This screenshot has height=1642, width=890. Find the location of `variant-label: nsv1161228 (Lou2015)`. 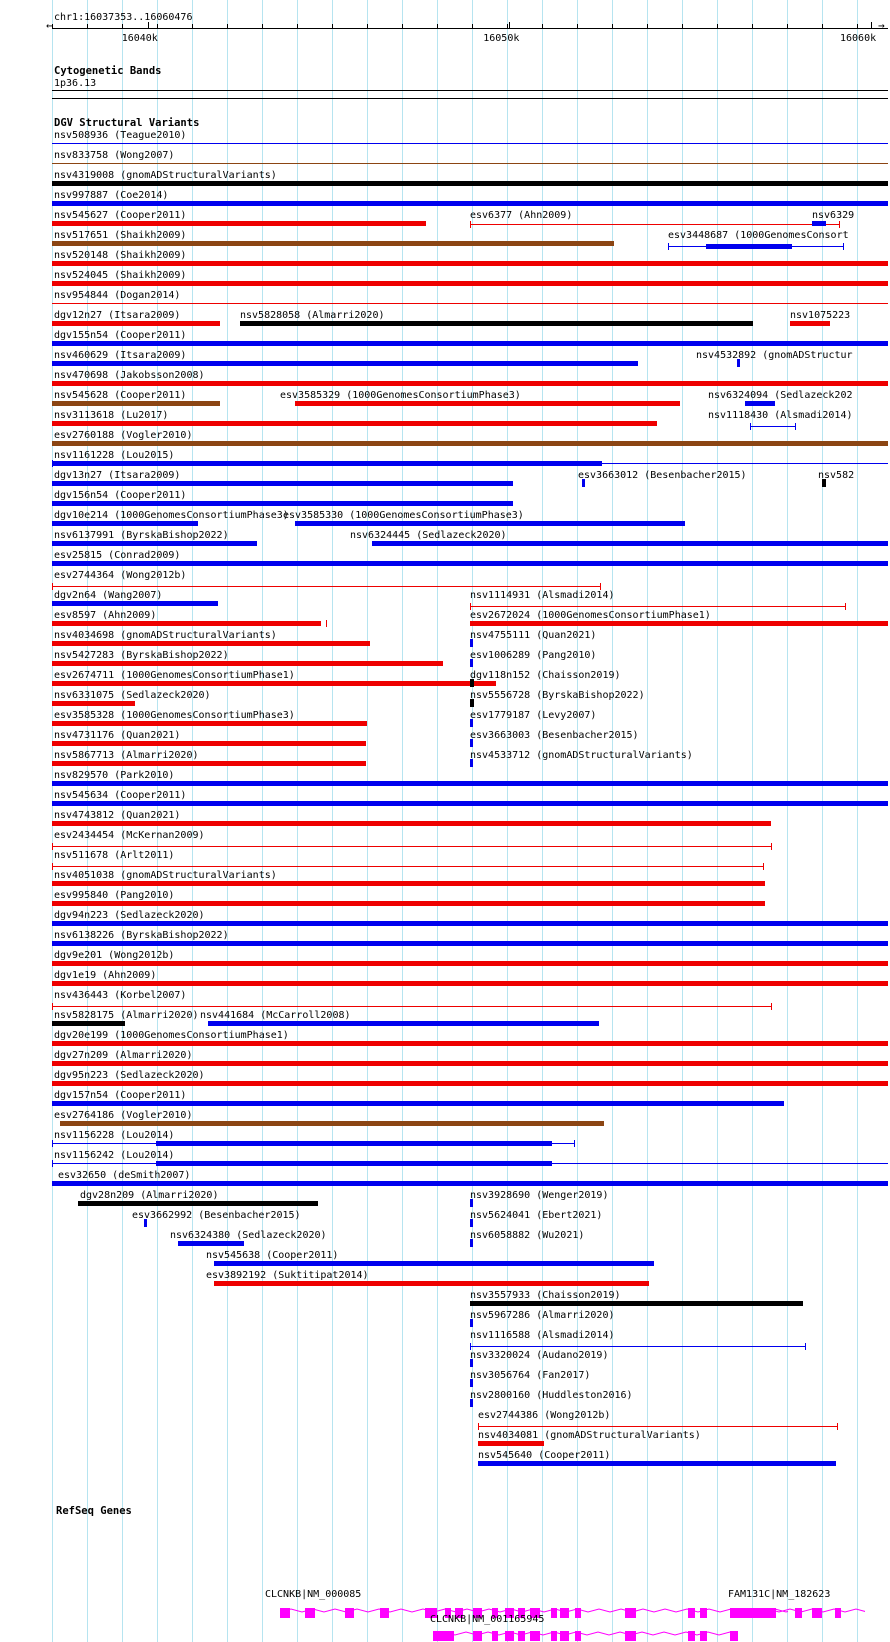

variant-label: nsv1161228 (Lou2015) is located at coordinates (114, 455).